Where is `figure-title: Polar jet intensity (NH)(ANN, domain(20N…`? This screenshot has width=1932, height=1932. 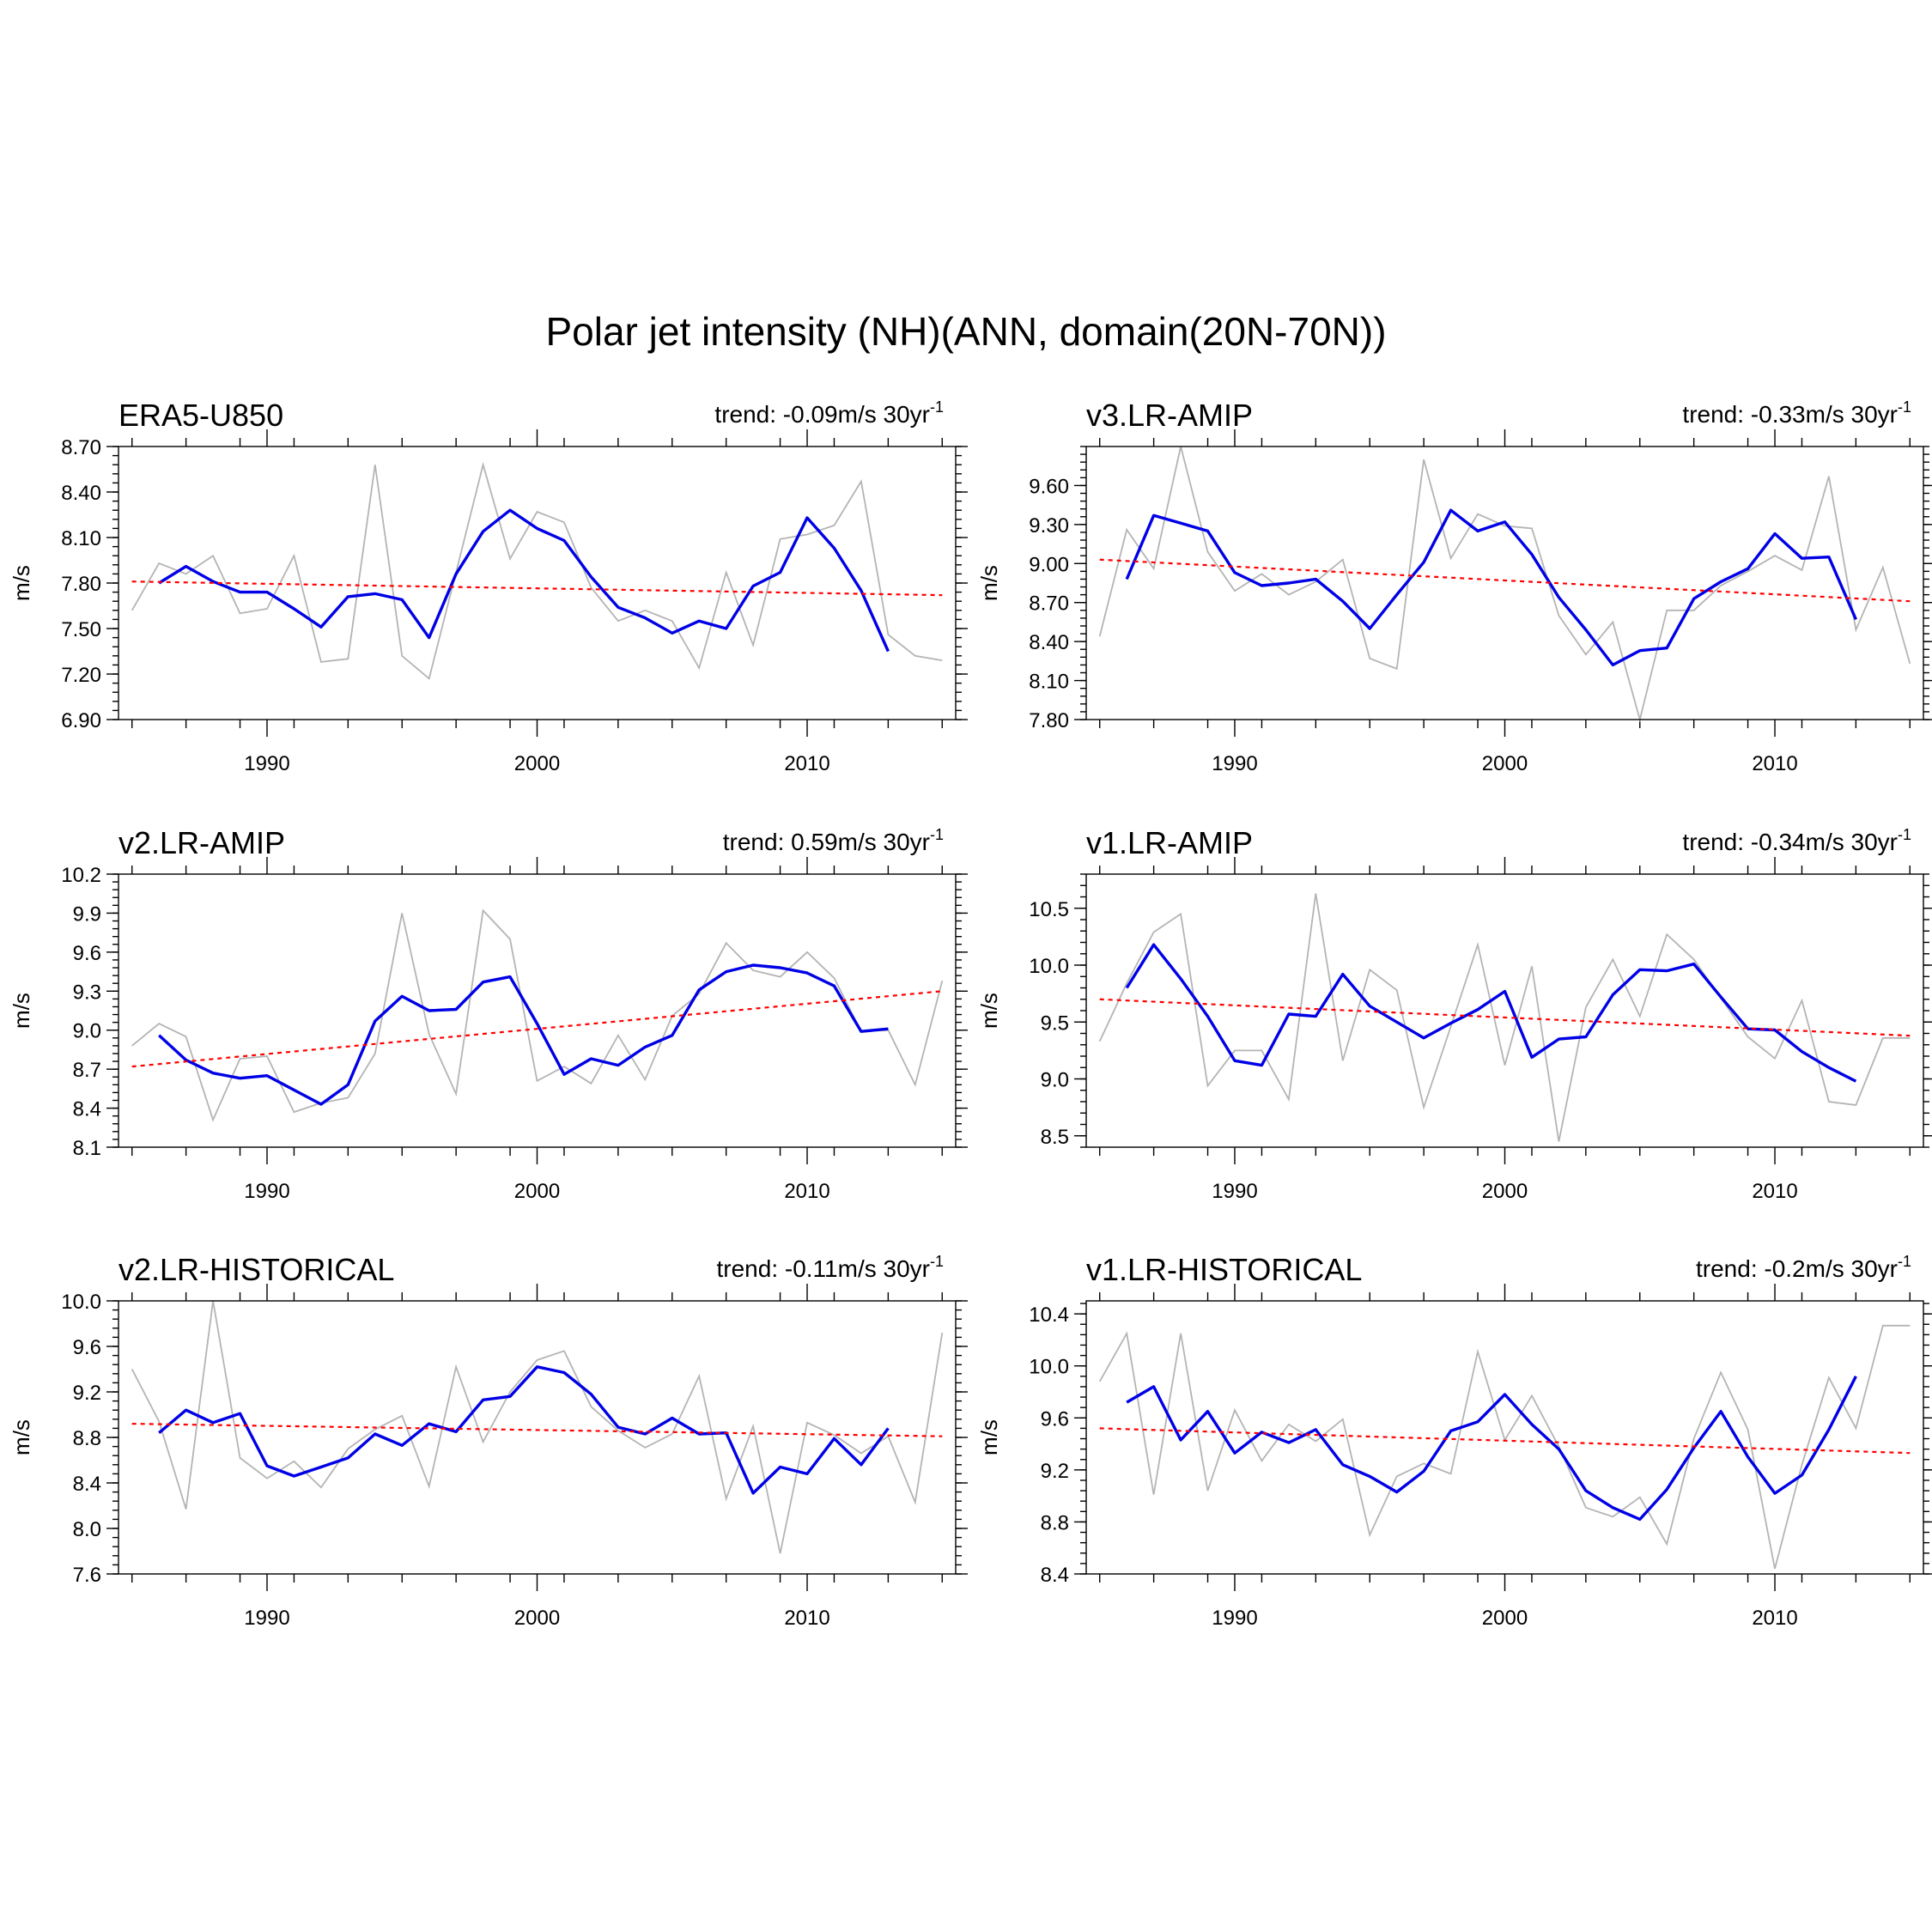 figure-title: Polar jet intensity (NH)(ANN, domain(20N… is located at coordinates (965, 332).